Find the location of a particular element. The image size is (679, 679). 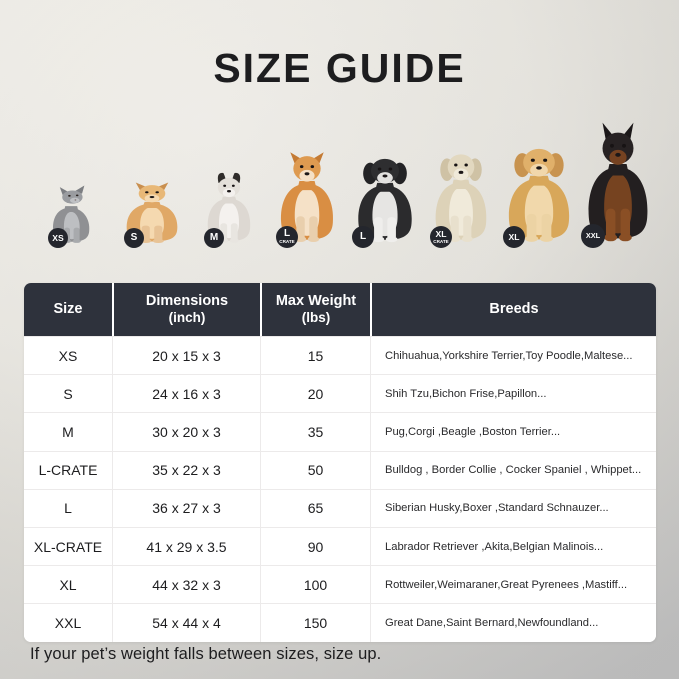

cell-dimensions: 30 x 20 x 3 is located at coordinates (186, 432).